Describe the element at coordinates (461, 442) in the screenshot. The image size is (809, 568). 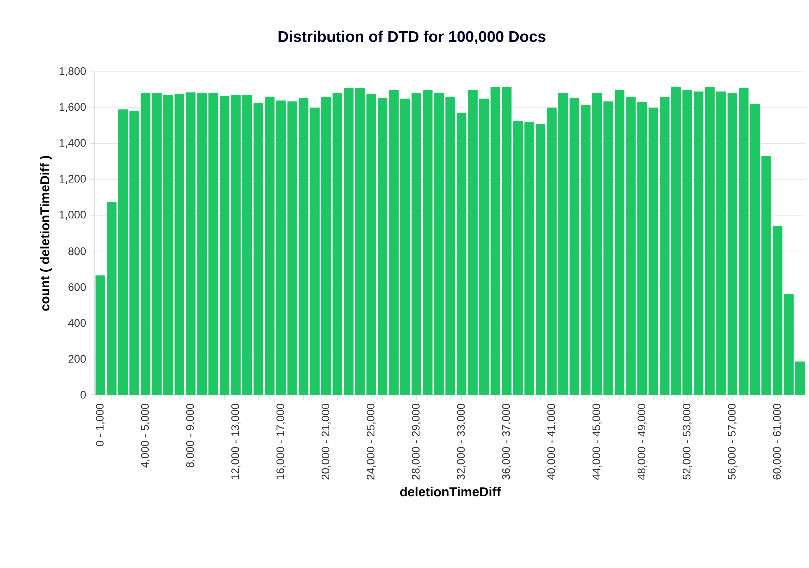
I see `x-tick-label: 32,000 - 33,000` at that location.